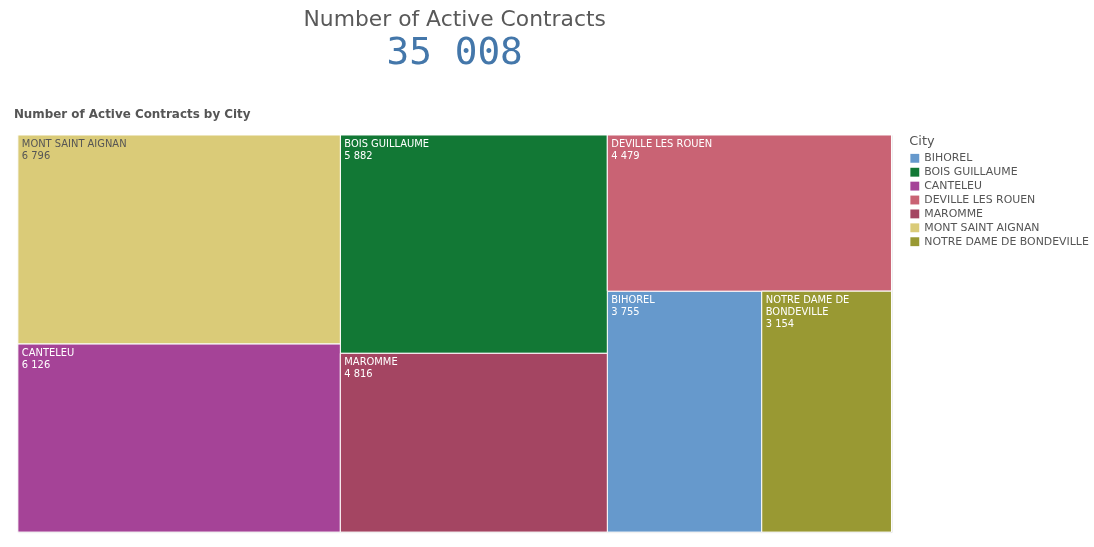 This screenshot has height=547, width=1094. I want to click on data-label: 3 154, so click(780, 323).